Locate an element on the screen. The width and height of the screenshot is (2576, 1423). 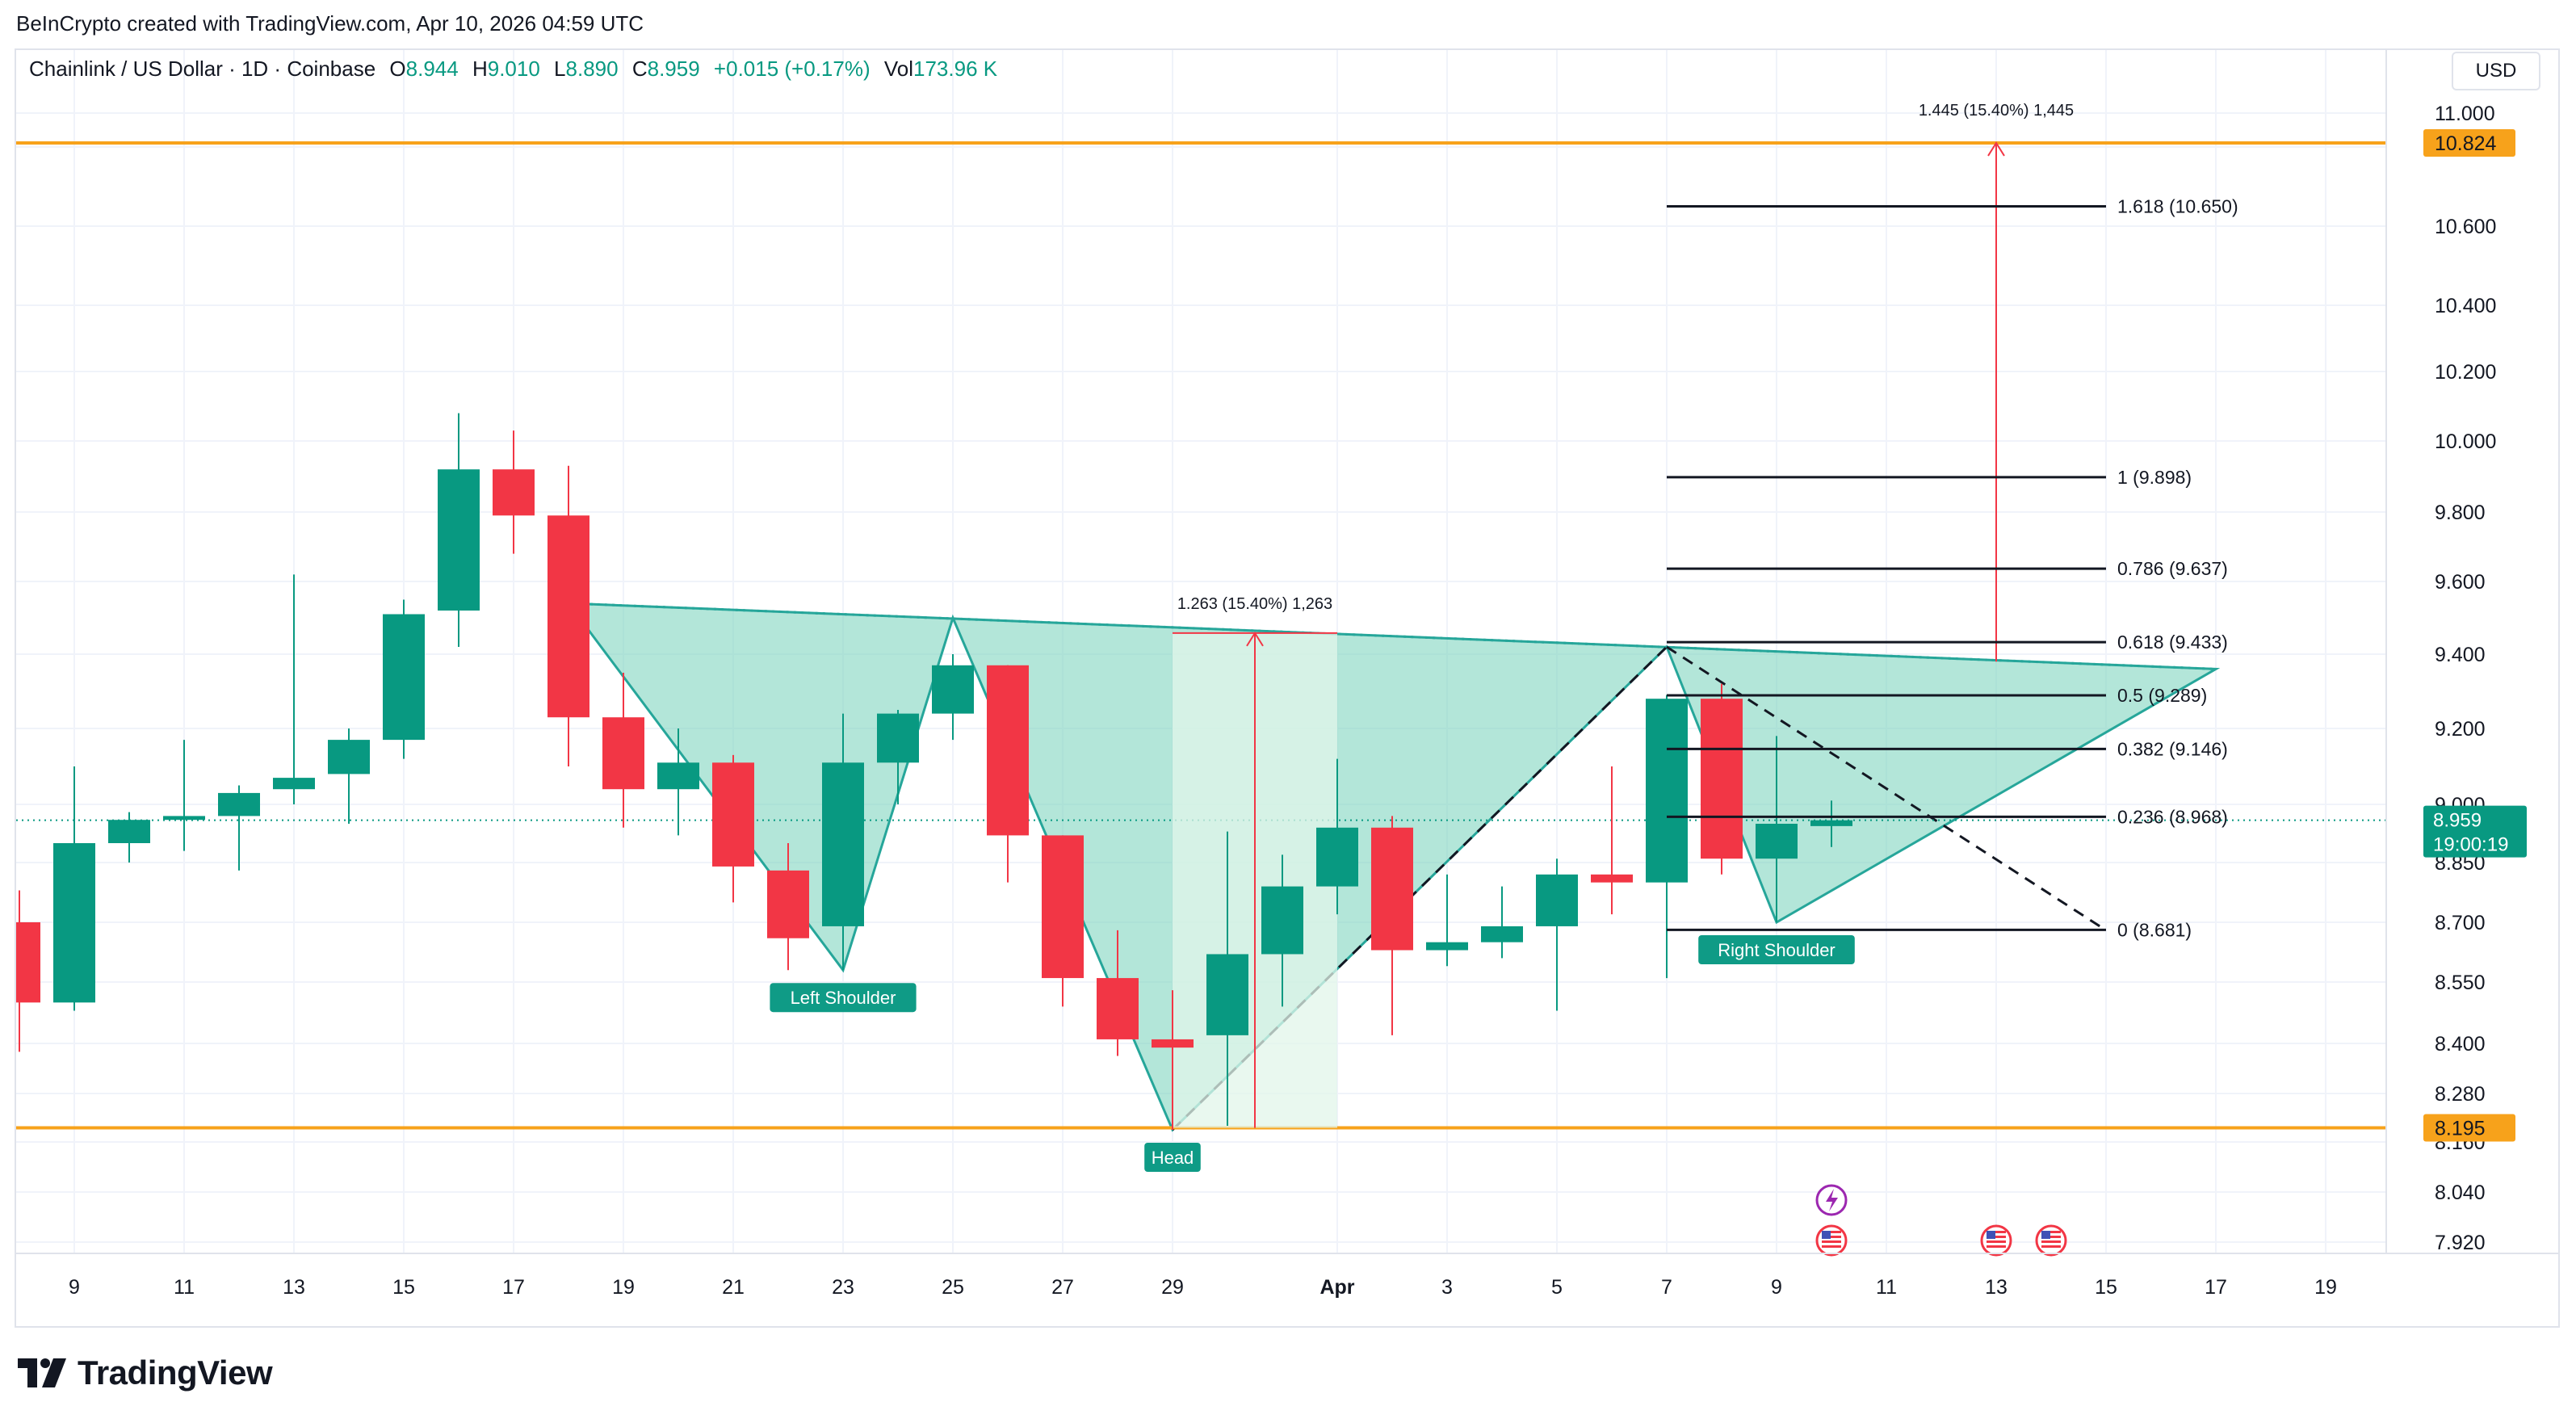
legend-open-value: 8.944 is located at coordinates (432, 69).